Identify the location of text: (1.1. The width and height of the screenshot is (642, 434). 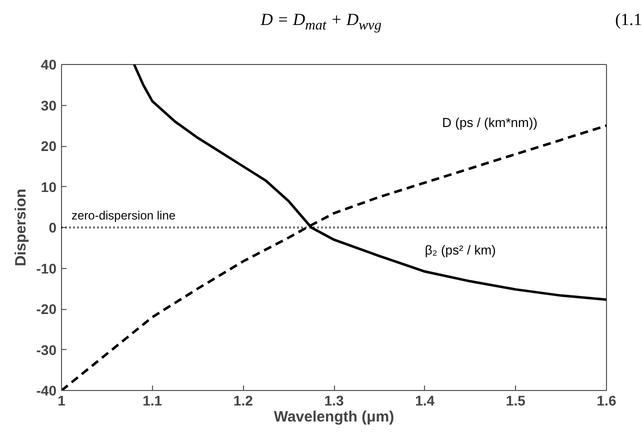
(628, 20).